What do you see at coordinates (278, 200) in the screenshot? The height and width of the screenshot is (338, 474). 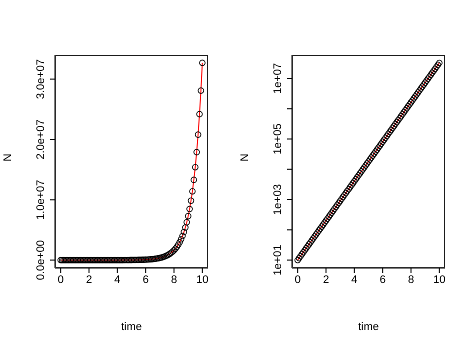 I see `y-tick-label: 1e+03` at bounding box center [278, 200].